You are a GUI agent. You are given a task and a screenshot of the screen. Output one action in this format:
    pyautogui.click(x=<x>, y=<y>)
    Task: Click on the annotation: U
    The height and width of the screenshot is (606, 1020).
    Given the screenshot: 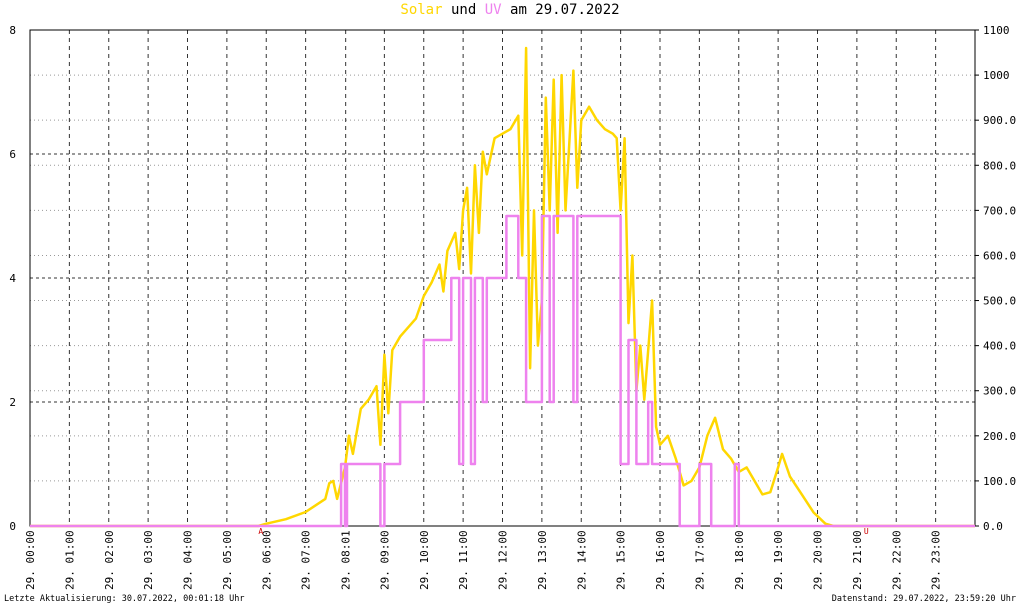 What is the action you would take?
    pyautogui.click(x=866, y=531)
    